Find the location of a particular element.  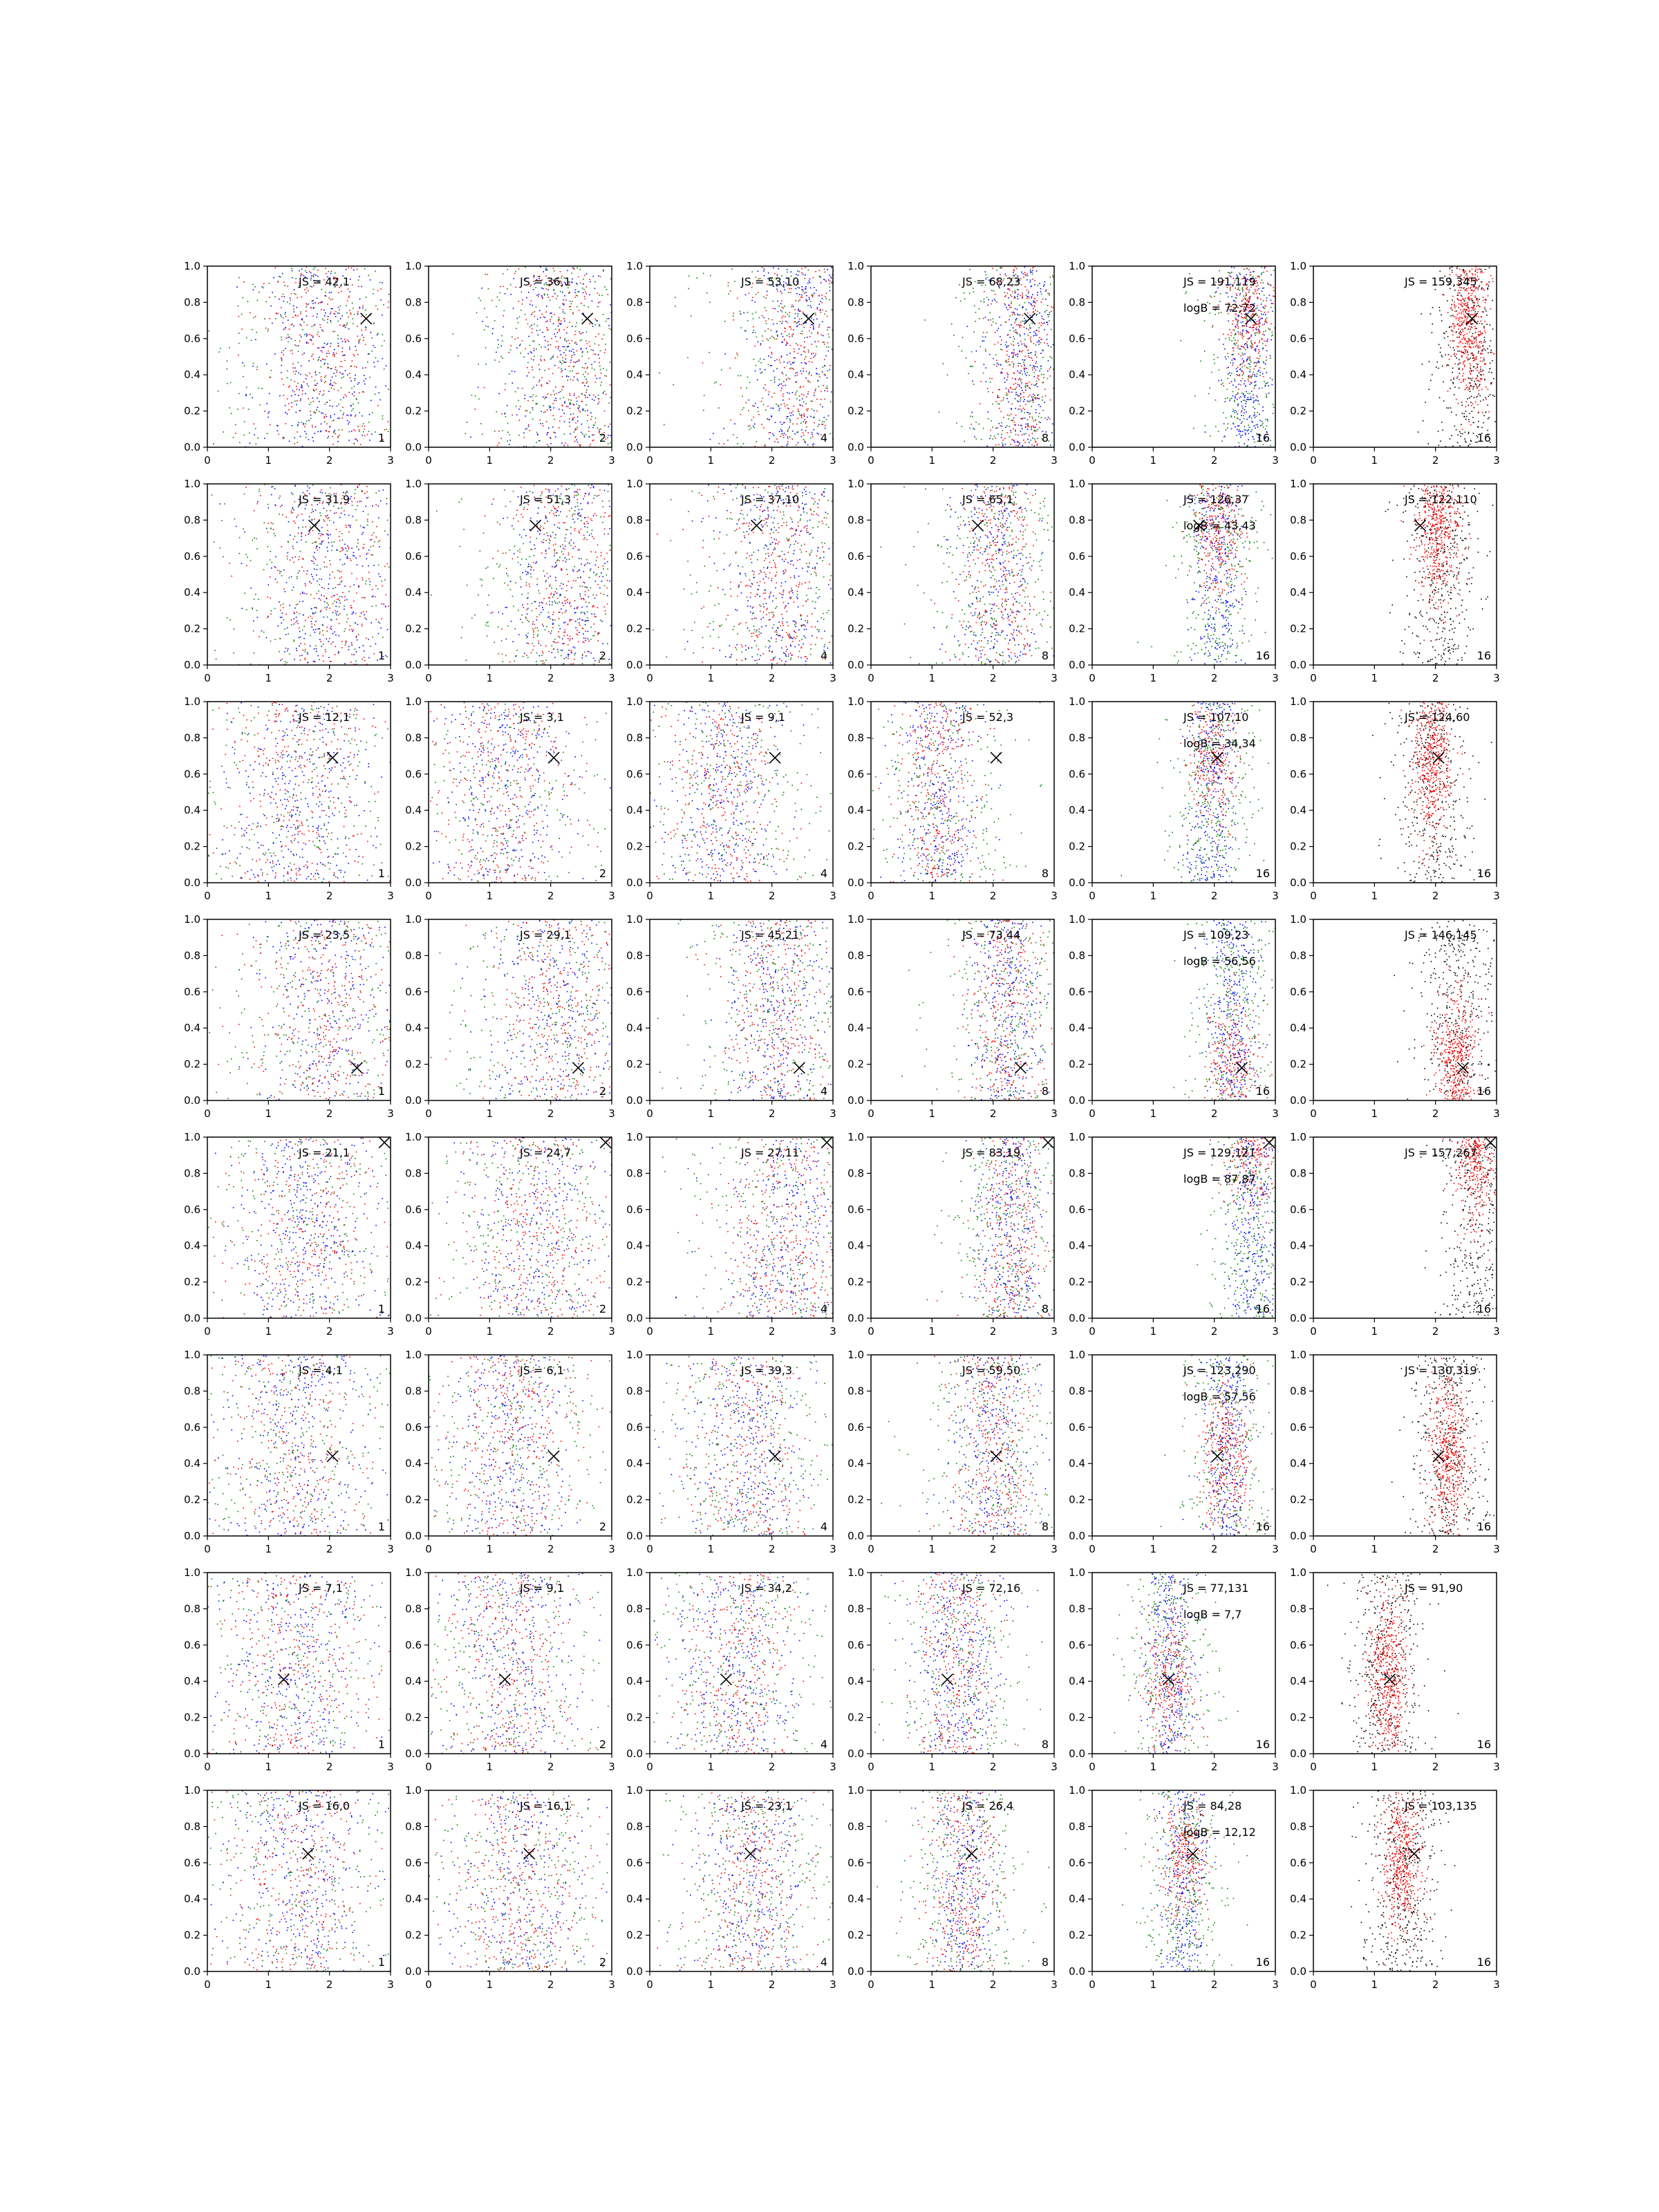

logb-annotation: logB = 72,72 is located at coordinates (1220, 308).